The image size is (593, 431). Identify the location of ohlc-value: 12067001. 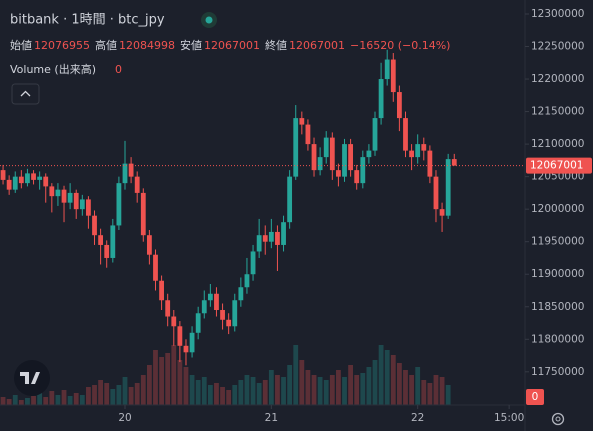
(232, 45).